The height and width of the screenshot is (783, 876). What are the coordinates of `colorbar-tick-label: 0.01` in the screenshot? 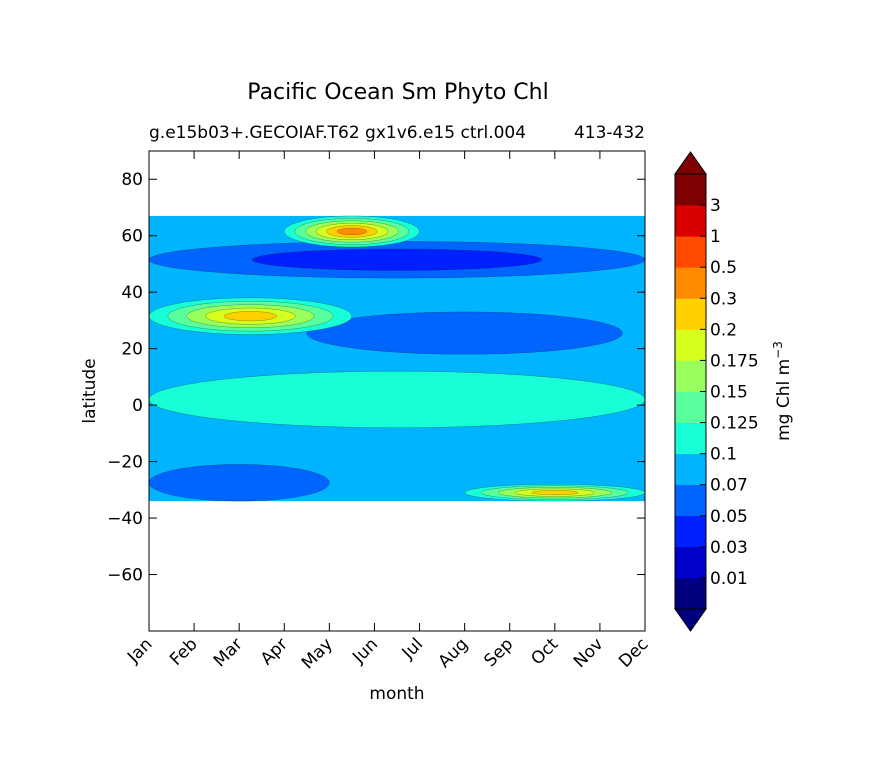 It's located at (729, 579).